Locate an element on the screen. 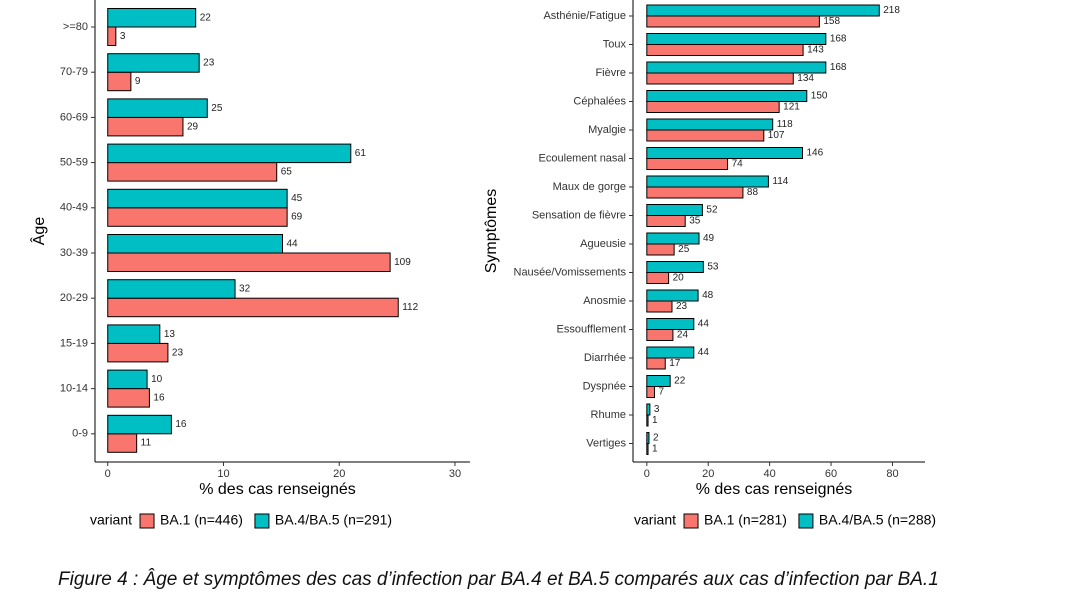 The height and width of the screenshot is (601, 1068). y-tick-label: 70-79 is located at coordinates (74, 72).